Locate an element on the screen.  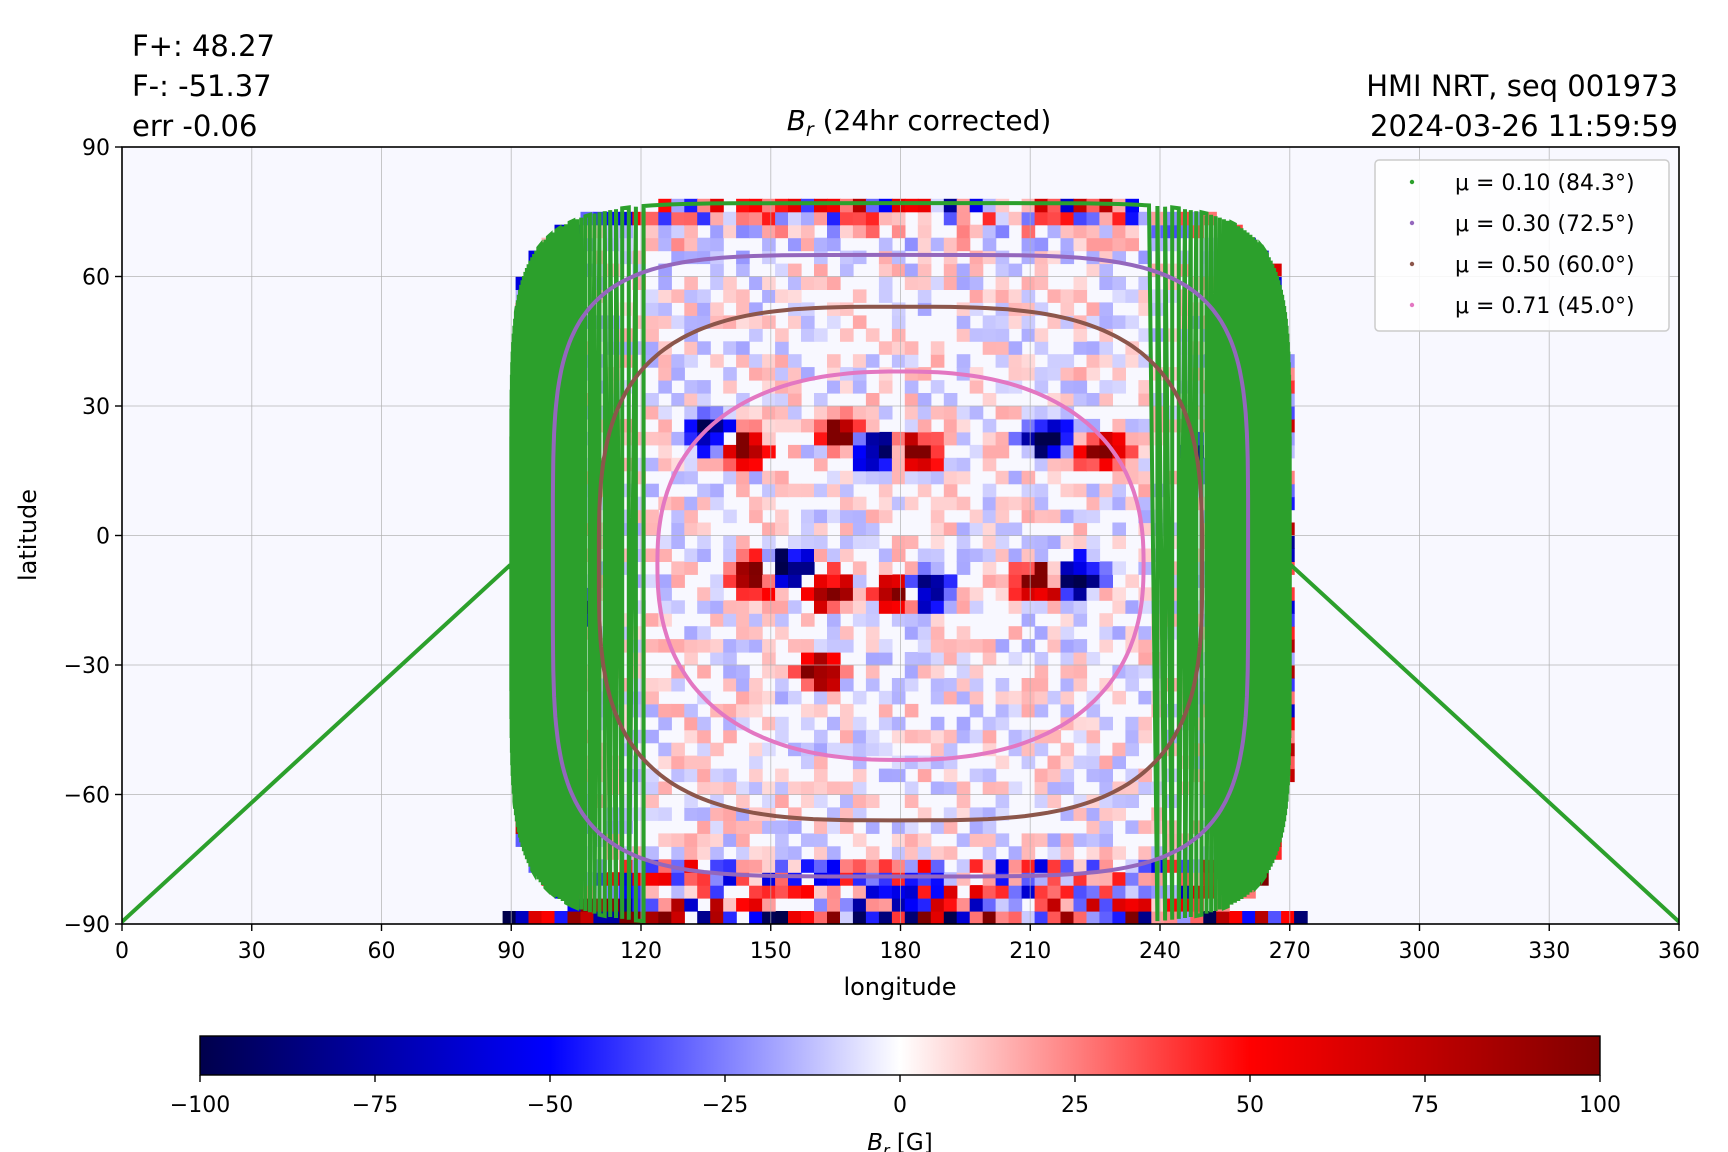
x-tick-label: 30 is located at coordinates (252, 951).